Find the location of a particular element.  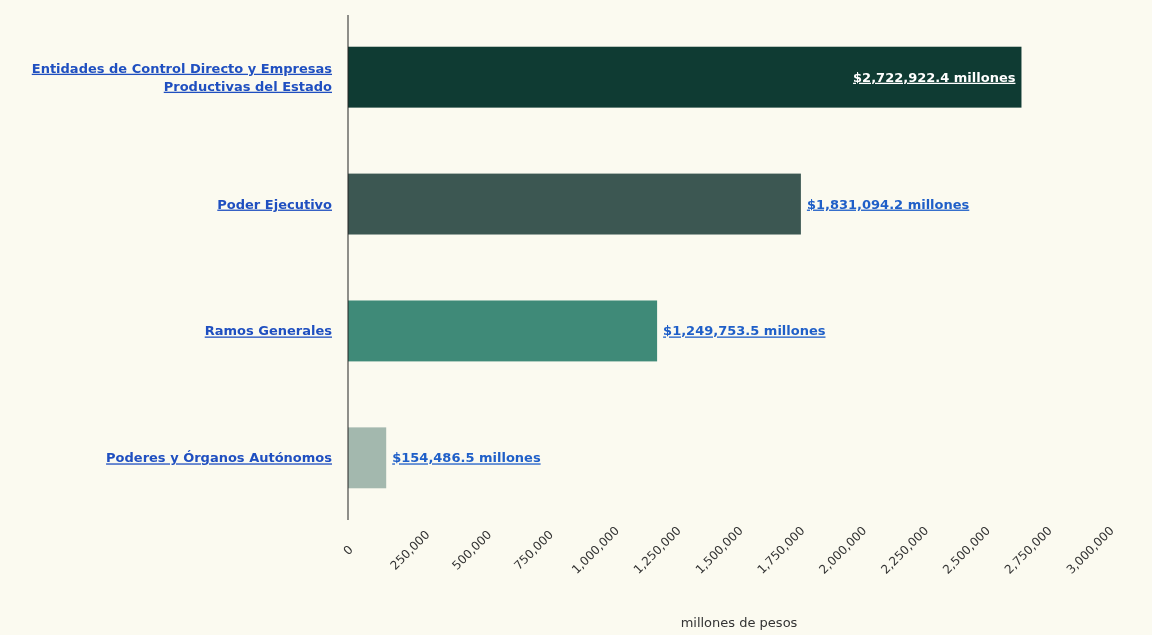

data-label: $1,831,094.2 millones is located at coordinates (888, 204).